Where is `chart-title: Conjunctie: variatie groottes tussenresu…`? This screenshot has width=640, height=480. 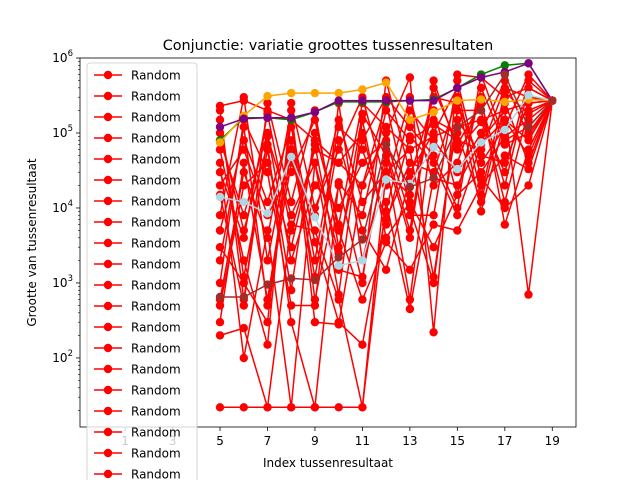 chart-title: Conjunctie: variatie groottes tussenresu… is located at coordinates (328, 46).